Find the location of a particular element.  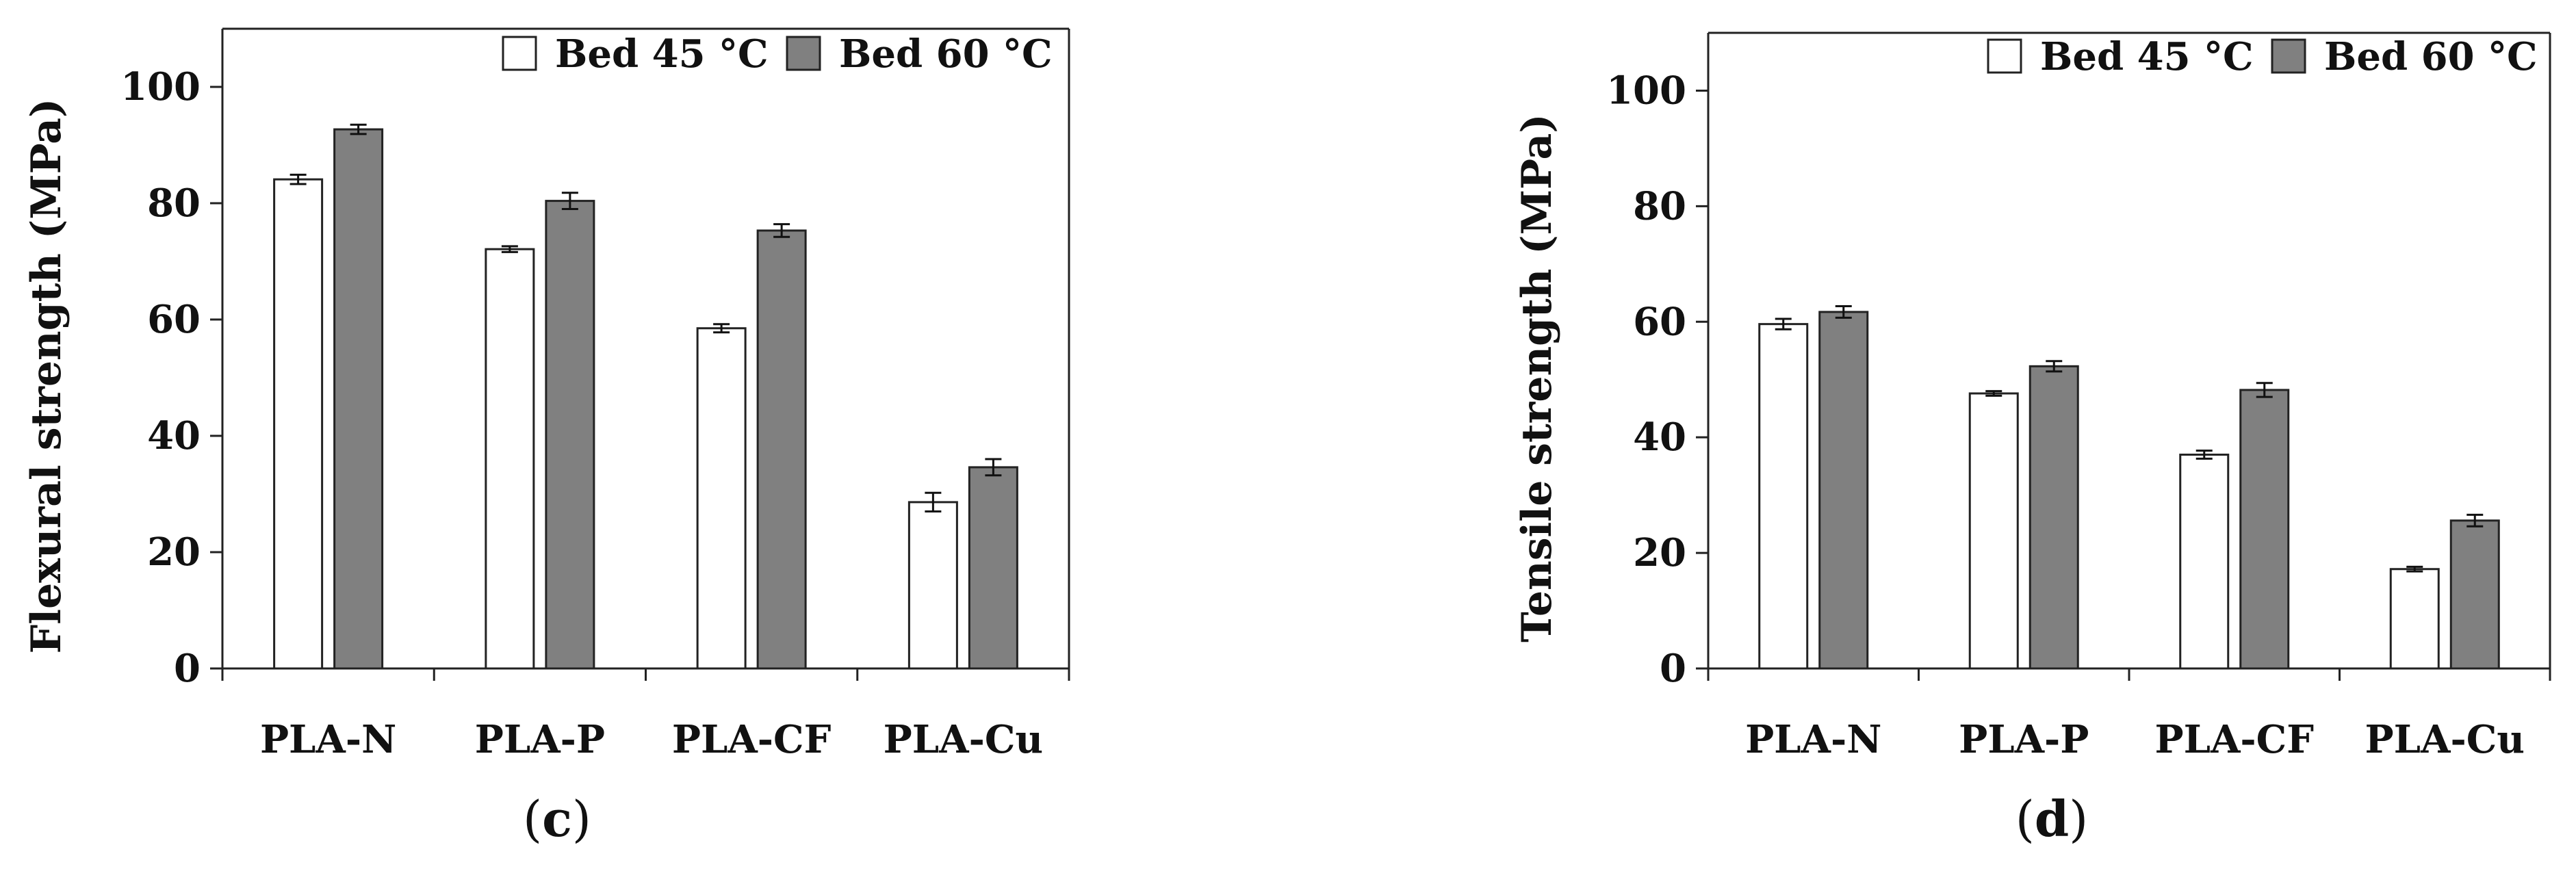

panel-label-letter: c is located at coordinates (557, 819).